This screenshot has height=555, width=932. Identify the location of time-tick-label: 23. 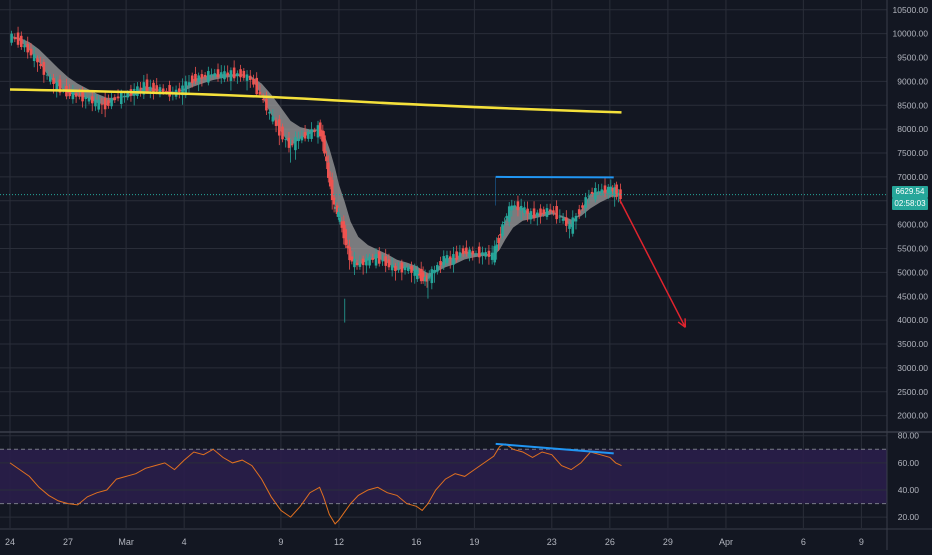
(552, 542).